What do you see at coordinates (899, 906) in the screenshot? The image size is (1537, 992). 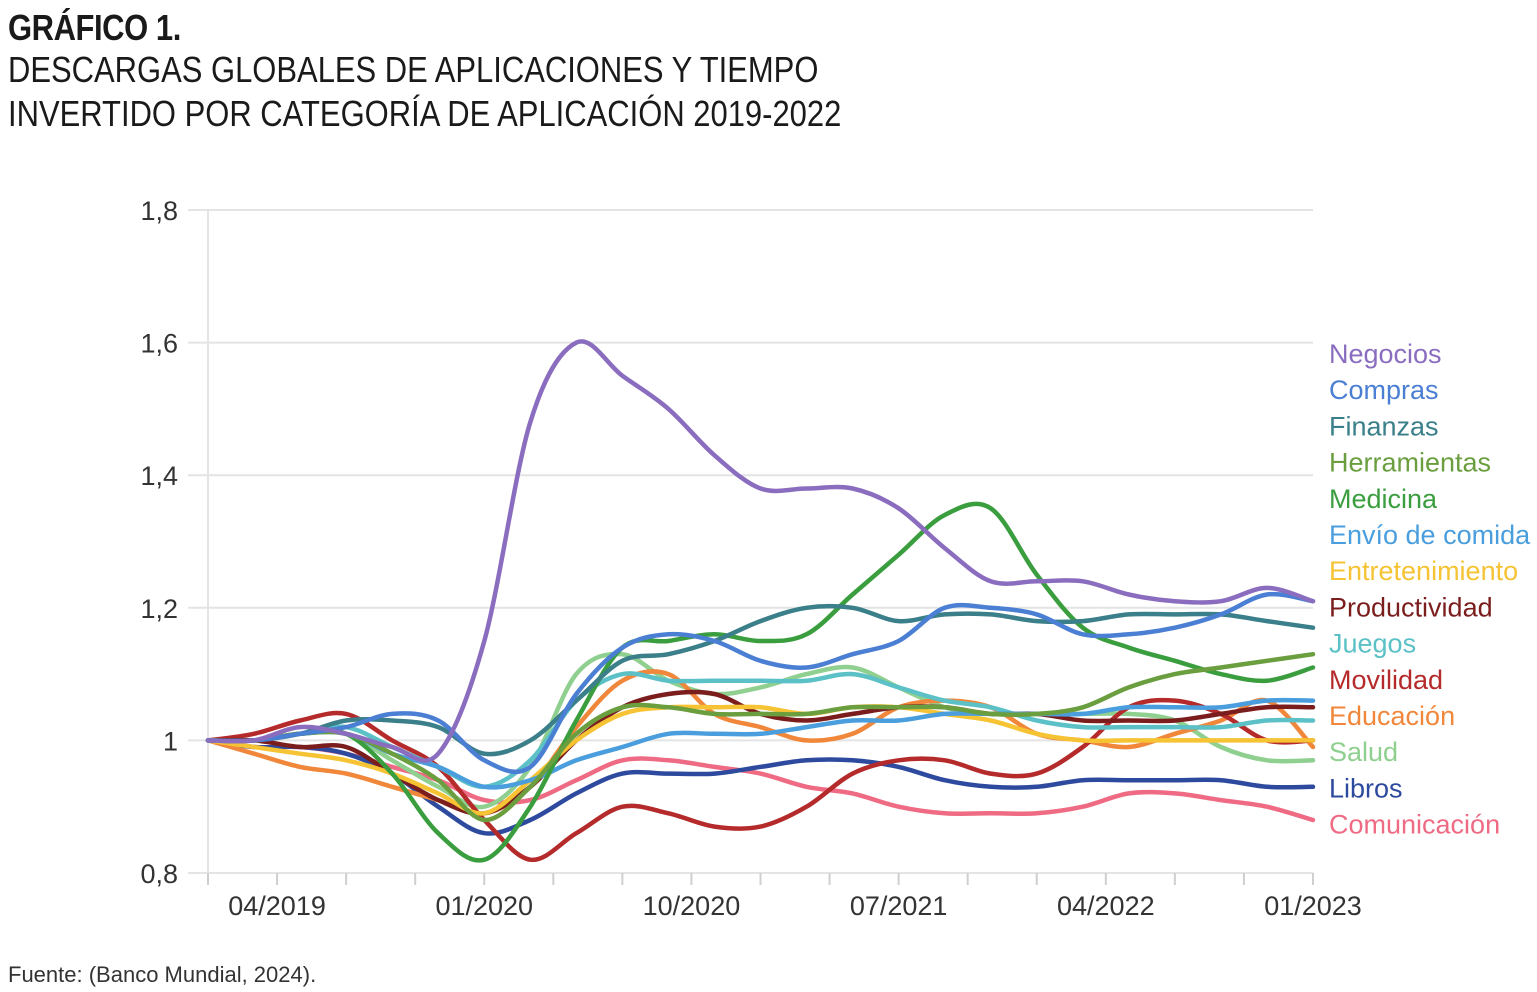 I see `x-tick-label: 07/2021` at bounding box center [899, 906].